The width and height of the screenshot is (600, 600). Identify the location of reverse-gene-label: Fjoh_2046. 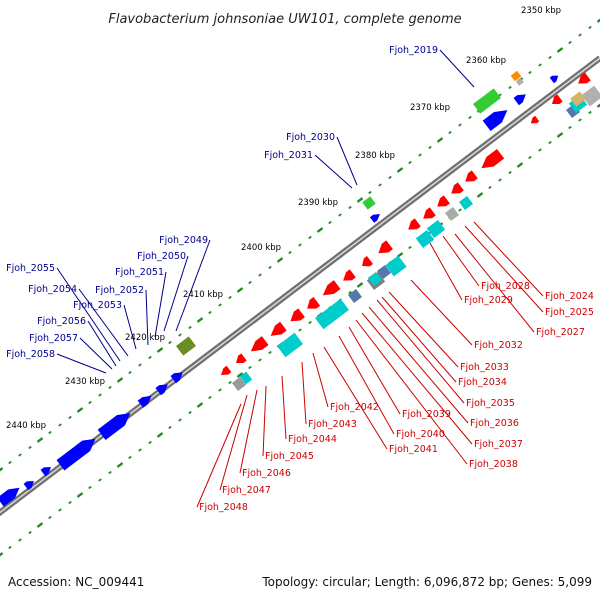
(266, 473).